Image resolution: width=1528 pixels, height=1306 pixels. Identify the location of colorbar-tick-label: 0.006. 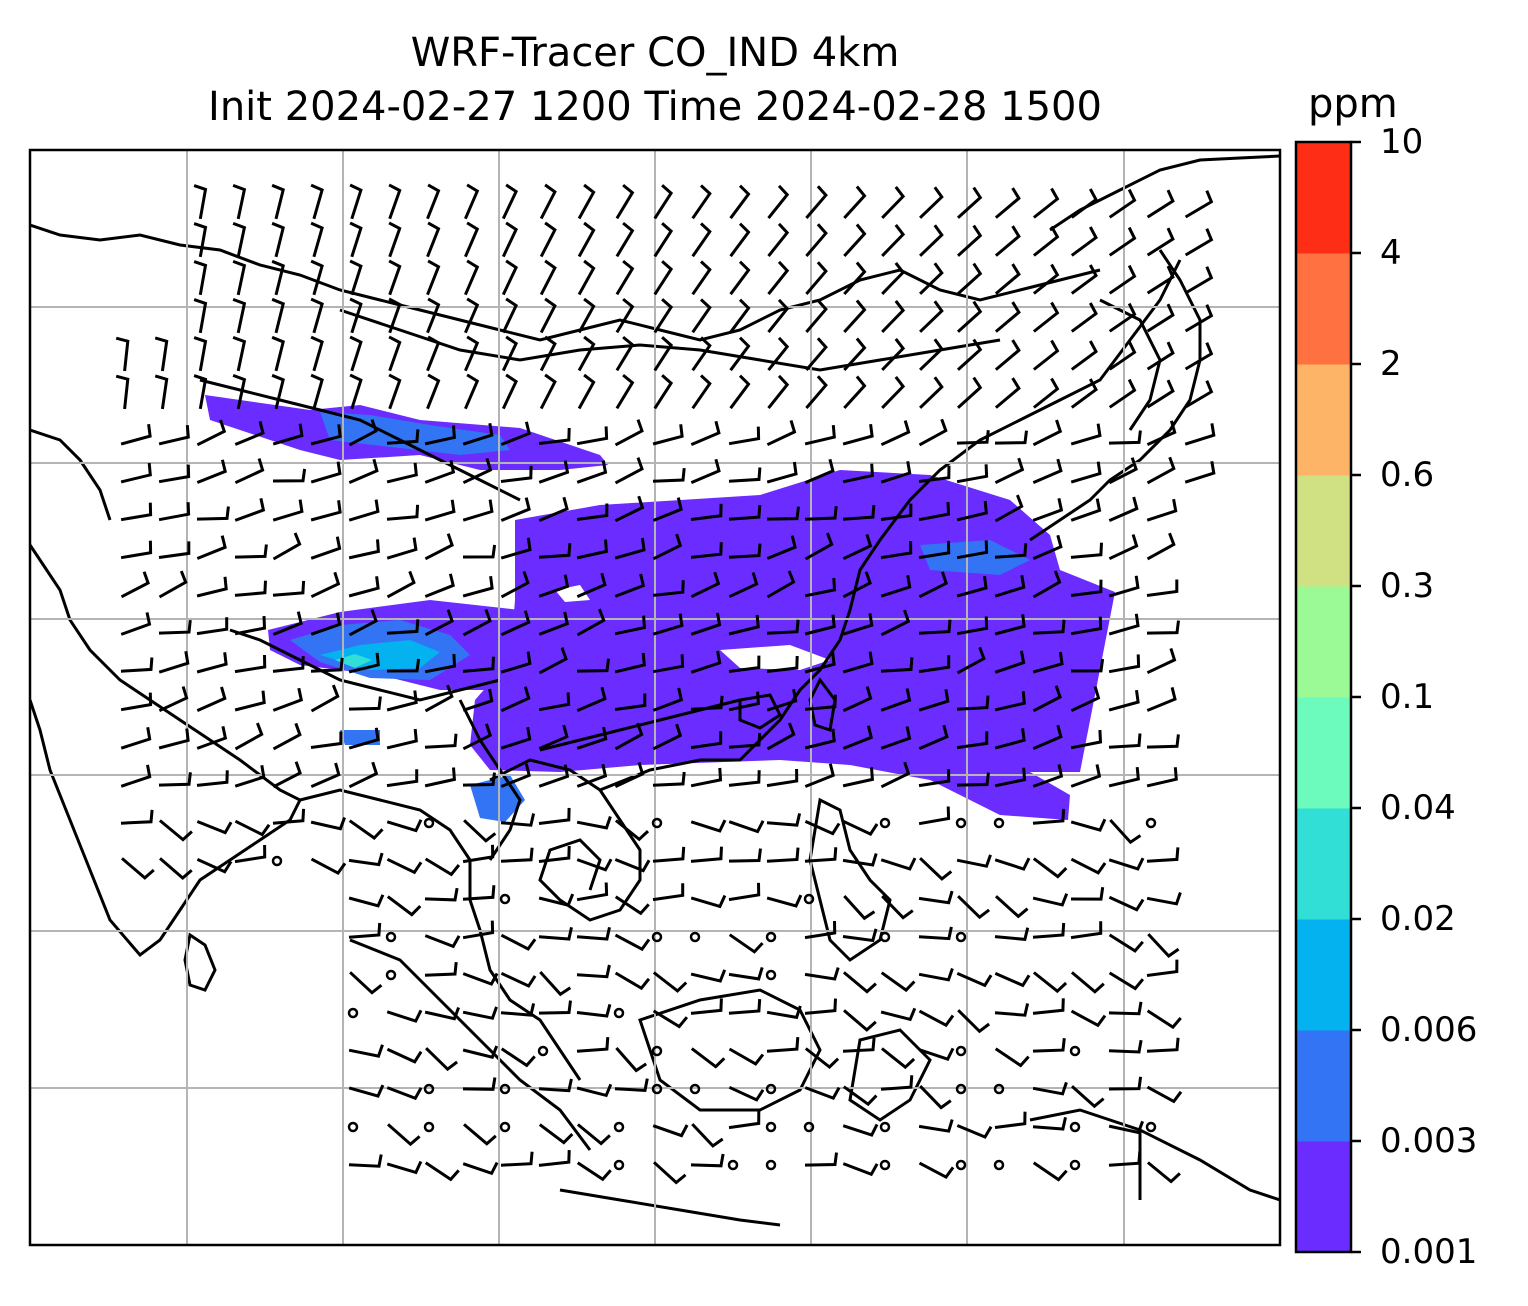
(1429, 1030).